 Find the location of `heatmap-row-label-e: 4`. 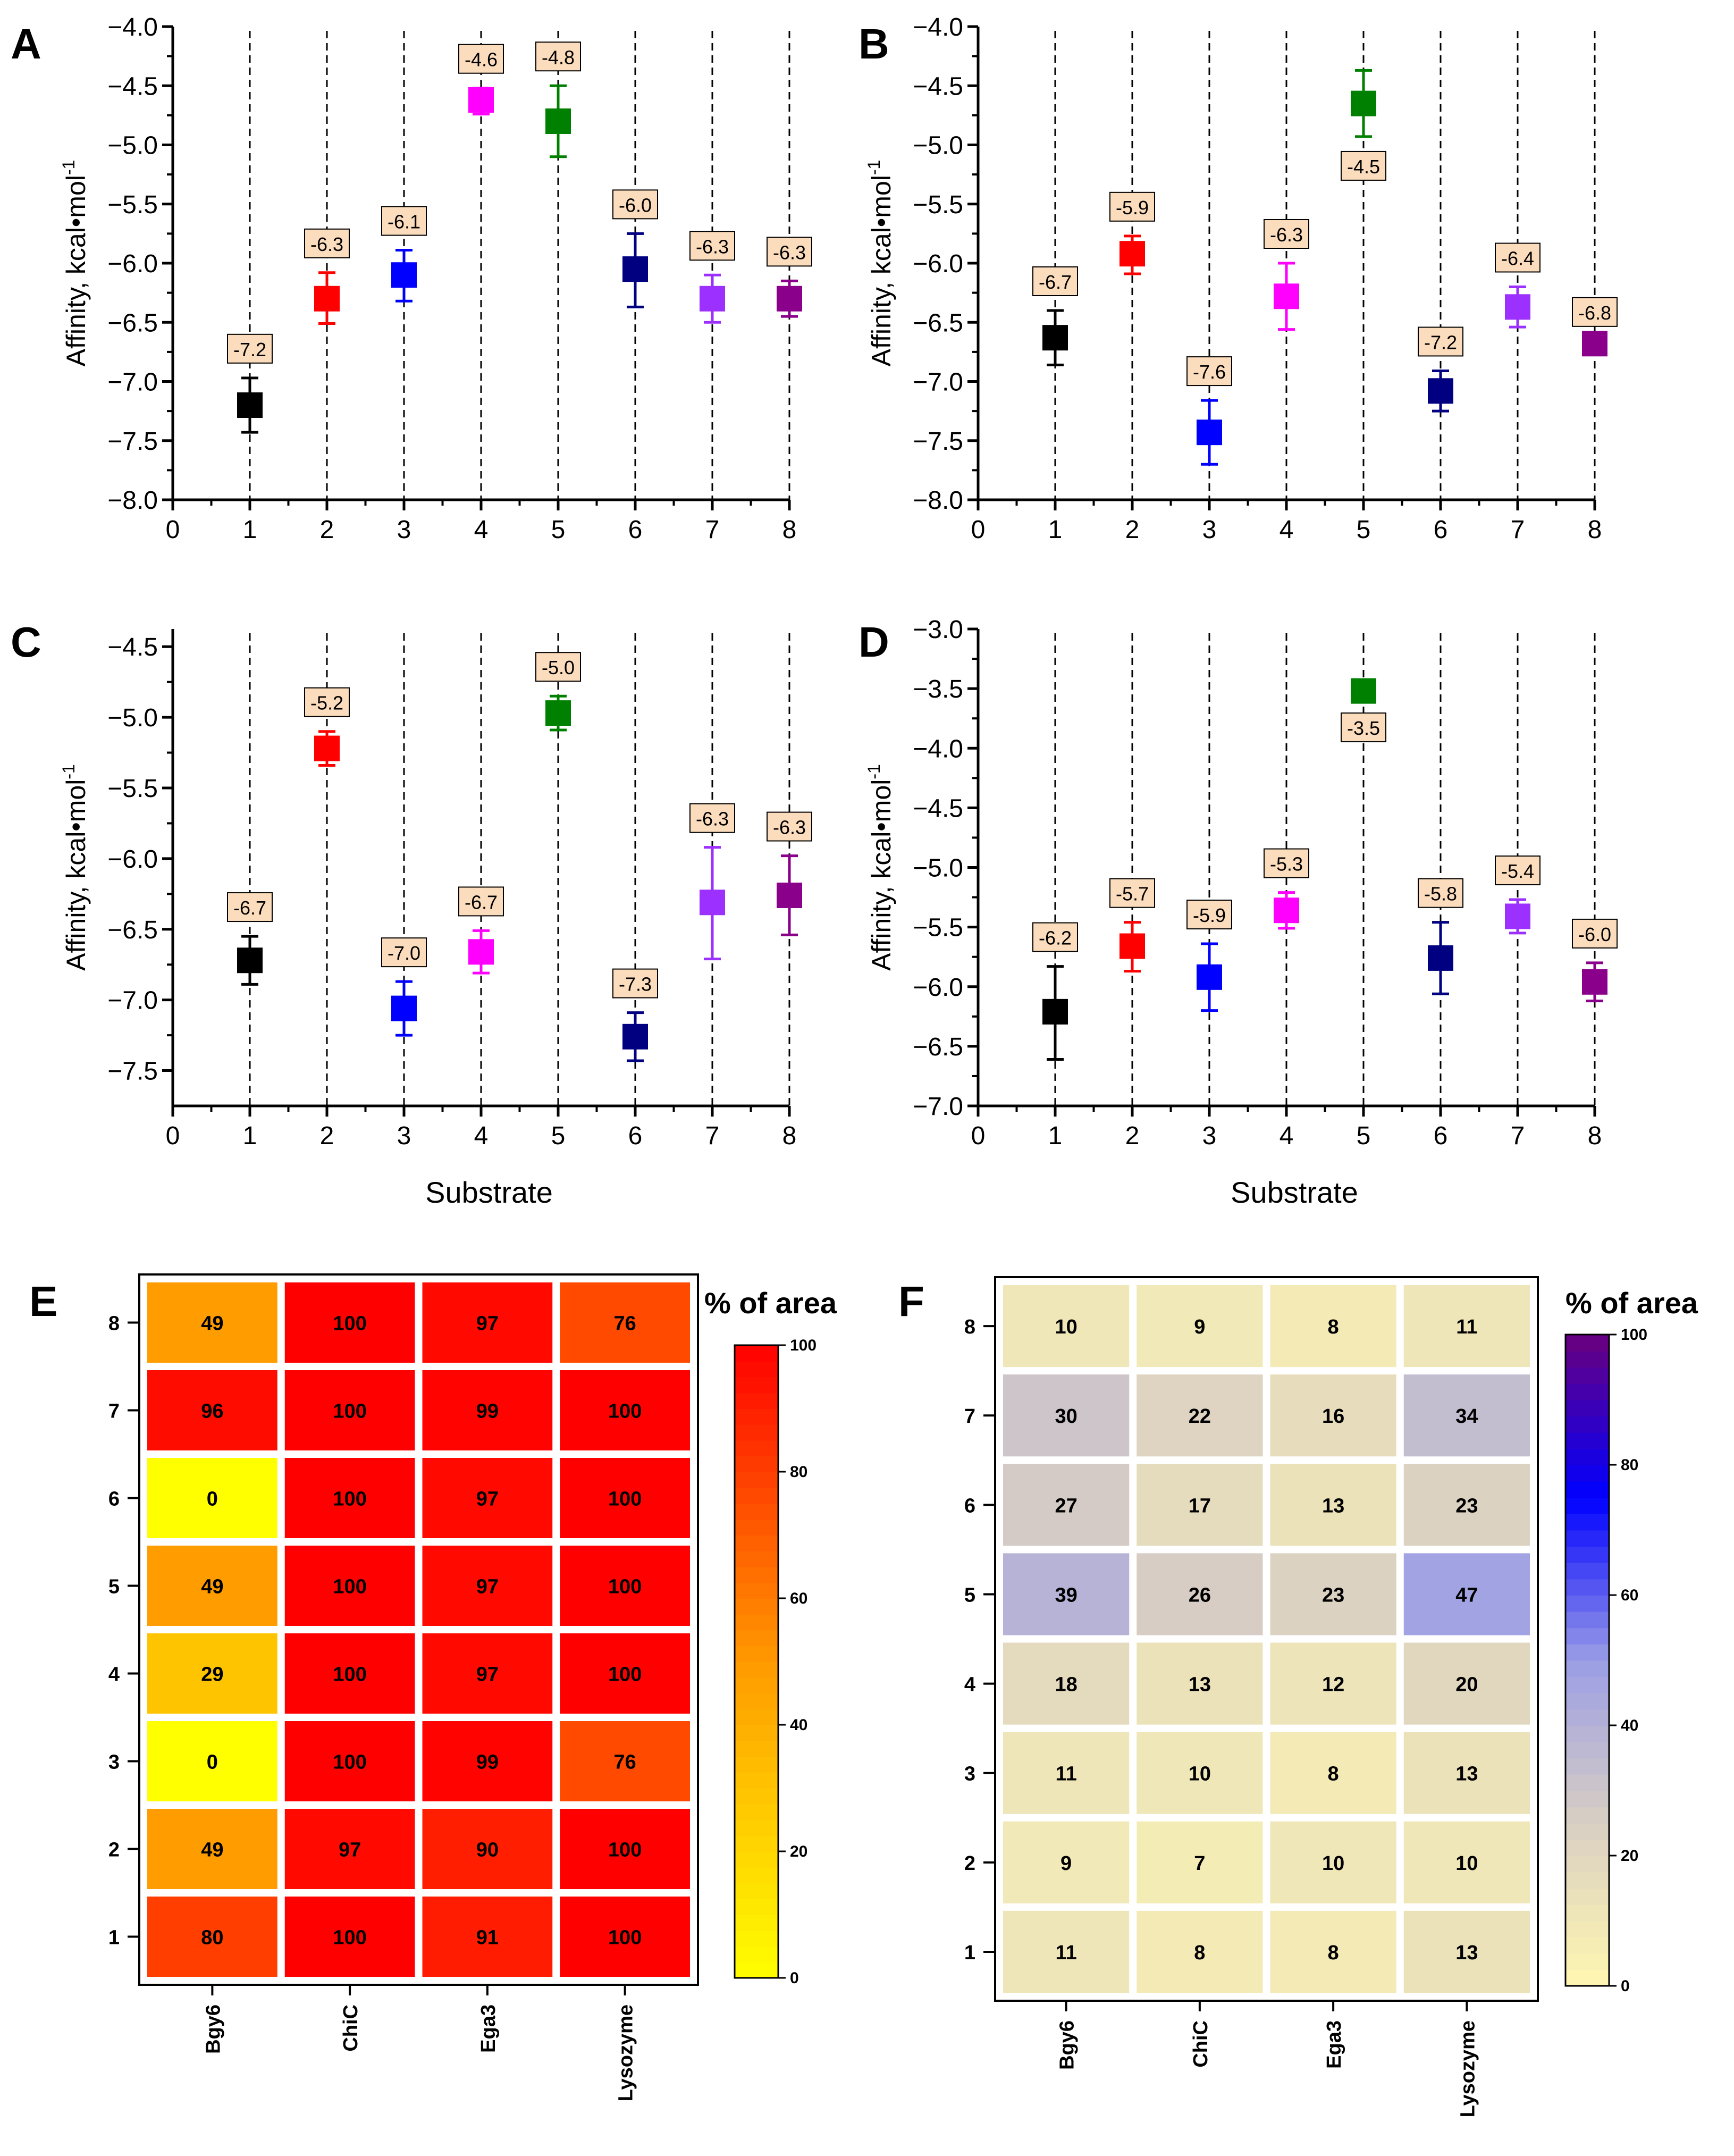

heatmap-row-label-e: 4 is located at coordinates (114, 1675).